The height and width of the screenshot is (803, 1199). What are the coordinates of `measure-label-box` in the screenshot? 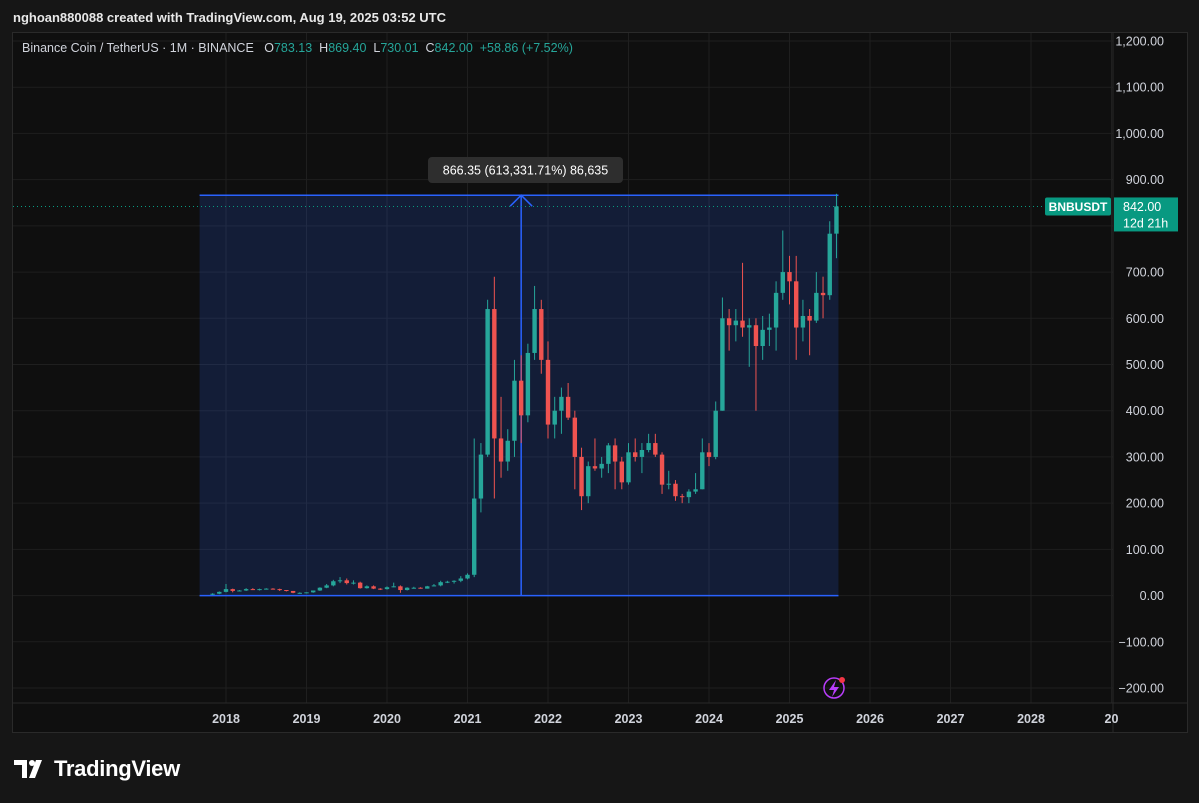 It's located at (525, 170).